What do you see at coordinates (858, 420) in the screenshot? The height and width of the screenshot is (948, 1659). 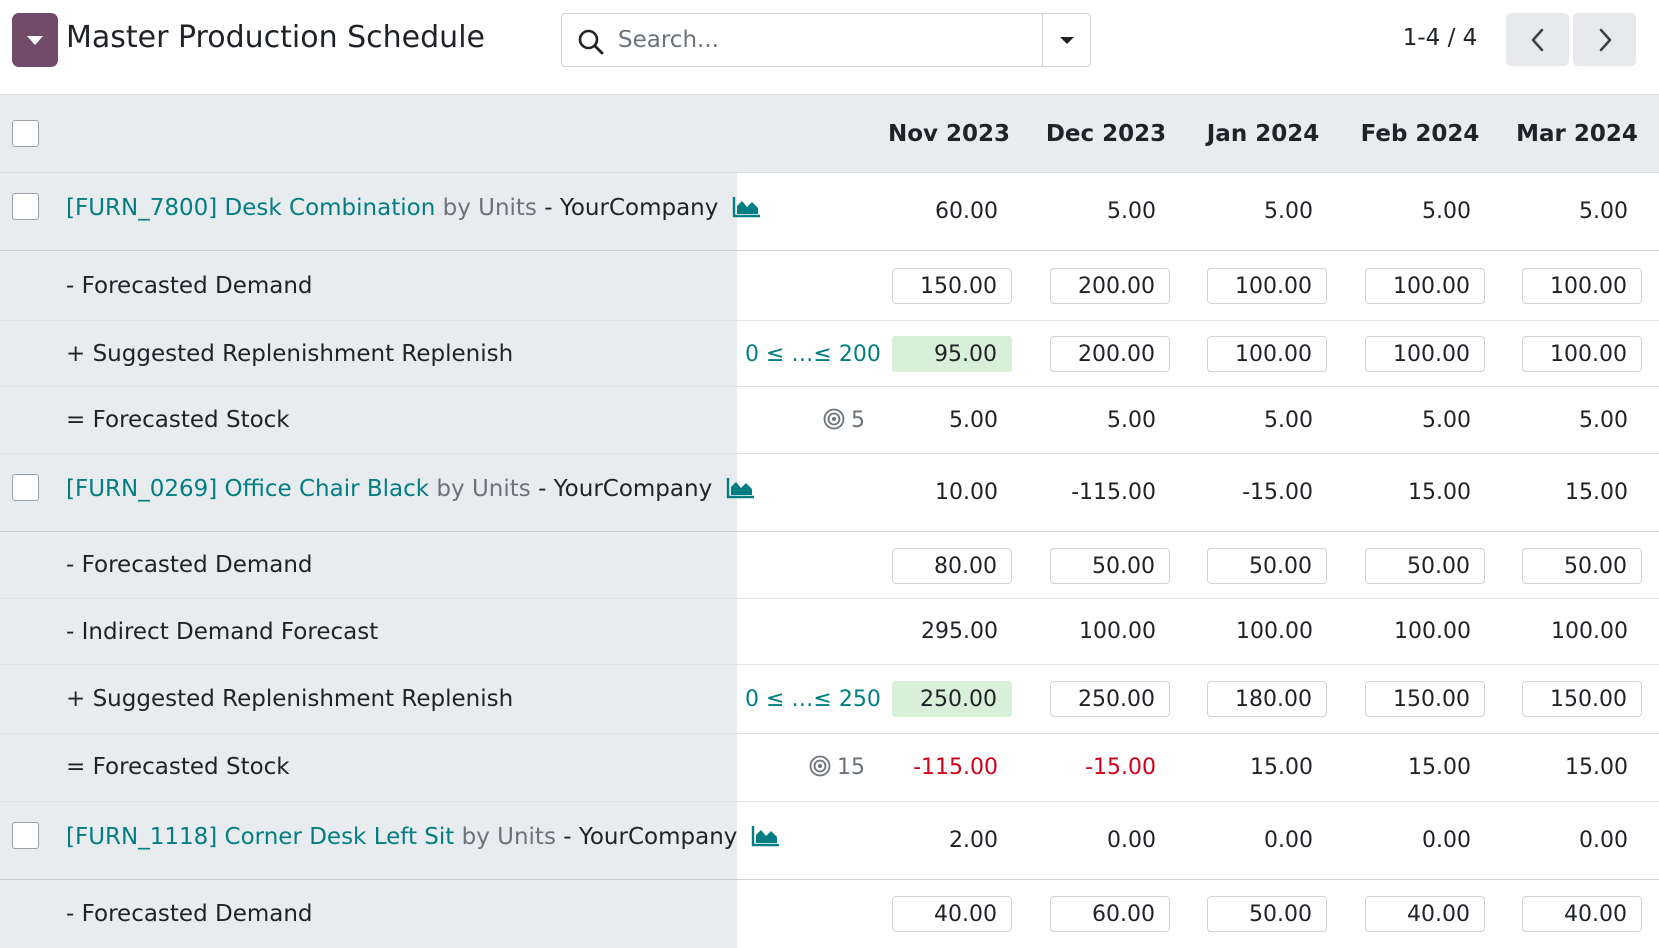 I see `safety-stock-value: 5` at bounding box center [858, 420].